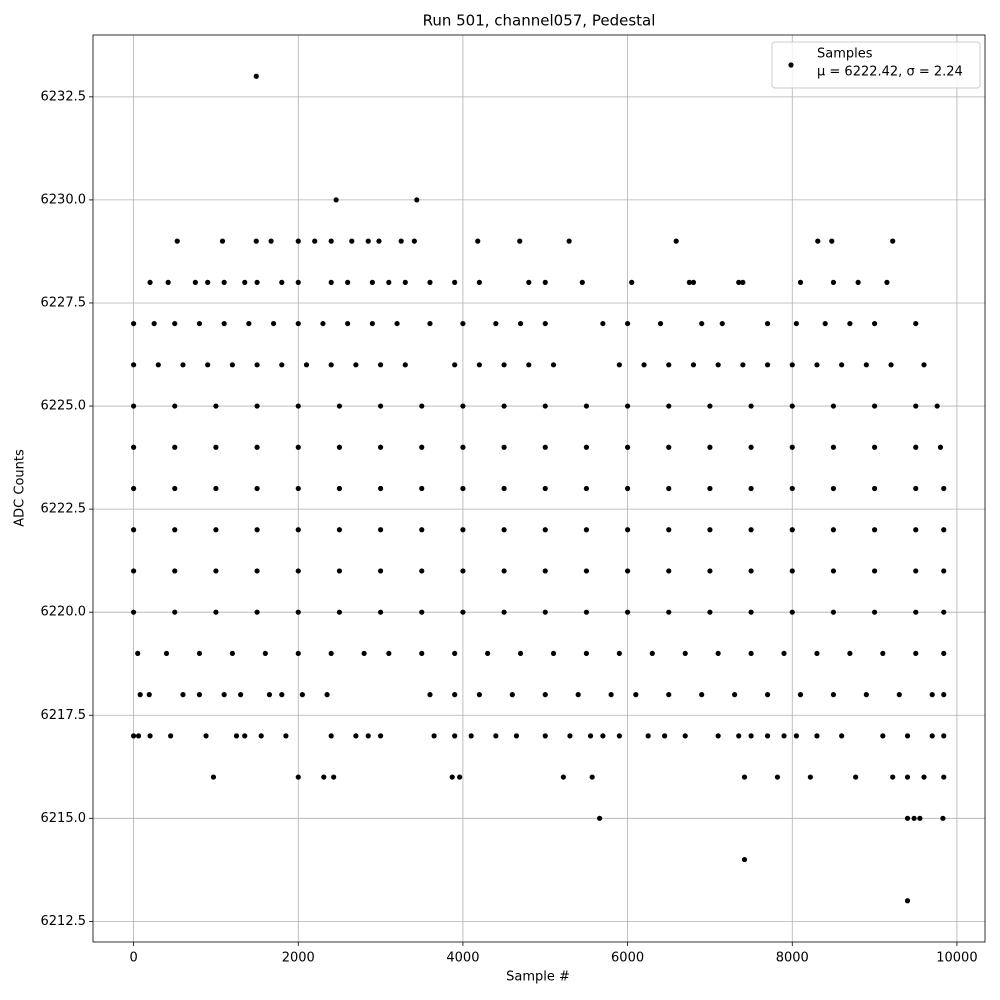 This screenshot has height=1000, width=1000. I want to click on x-tick-label: 0, so click(133, 958).